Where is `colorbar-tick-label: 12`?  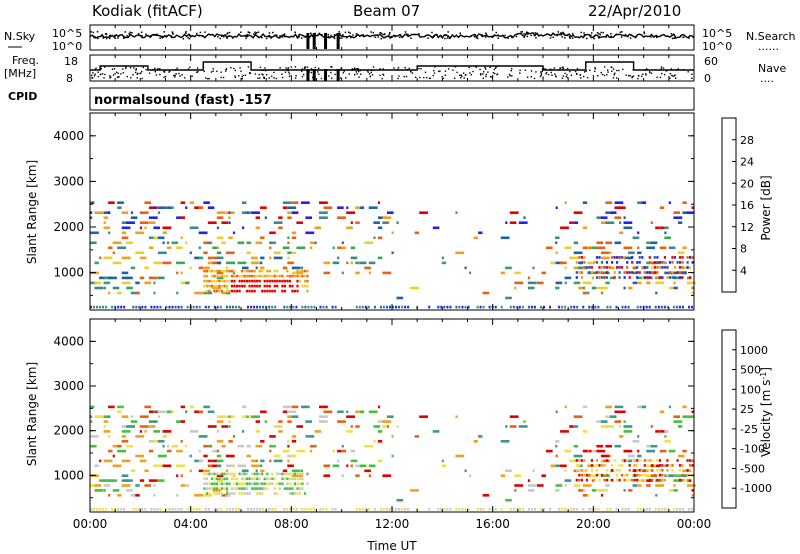
colorbar-tick-label: 12 is located at coordinates (747, 227).